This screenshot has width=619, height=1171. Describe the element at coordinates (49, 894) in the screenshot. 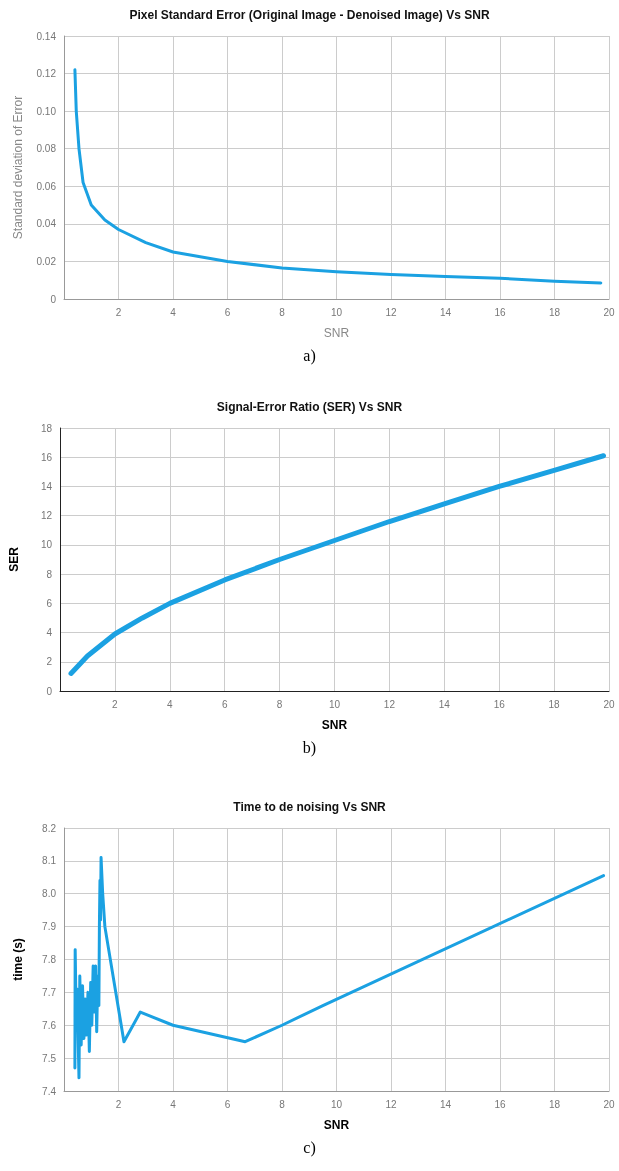

I see `y-tick-label: 8.0` at that location.